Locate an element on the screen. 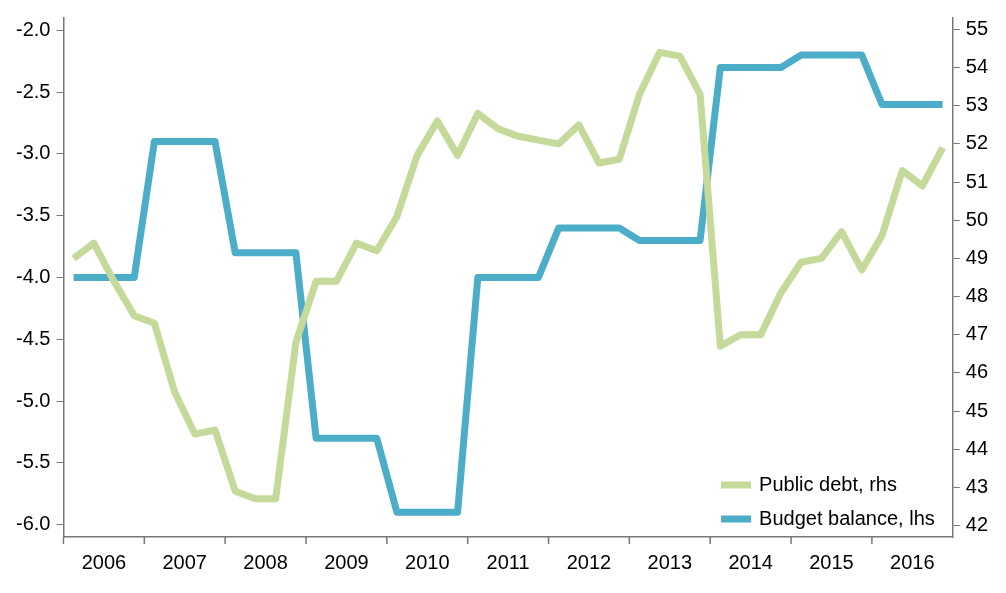 The image size is (1006, 593). y2-tick-label: 43 is located at coordinates (976, 485).